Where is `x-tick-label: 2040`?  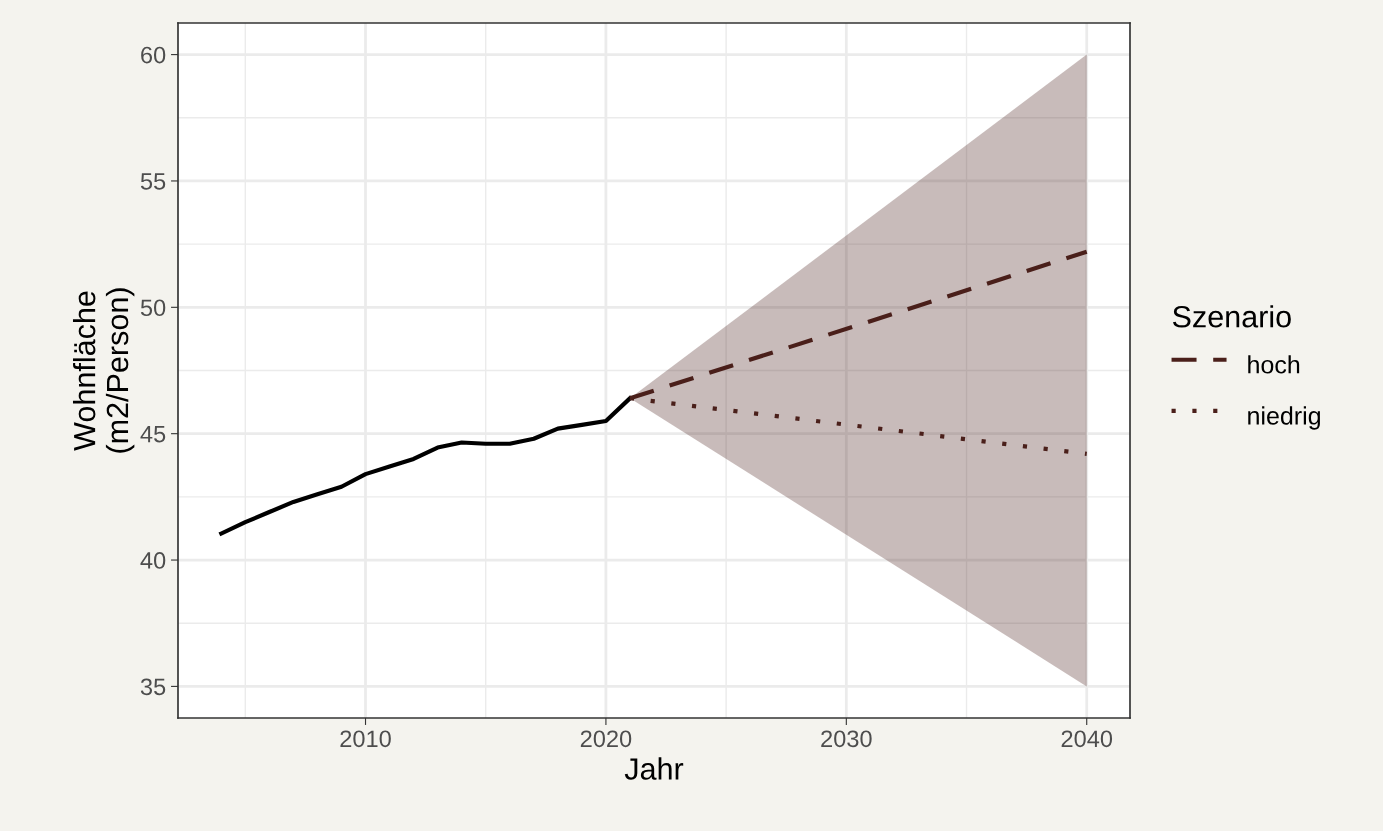
x-tick-label: 2040 is located at coordinates (1087, 739).